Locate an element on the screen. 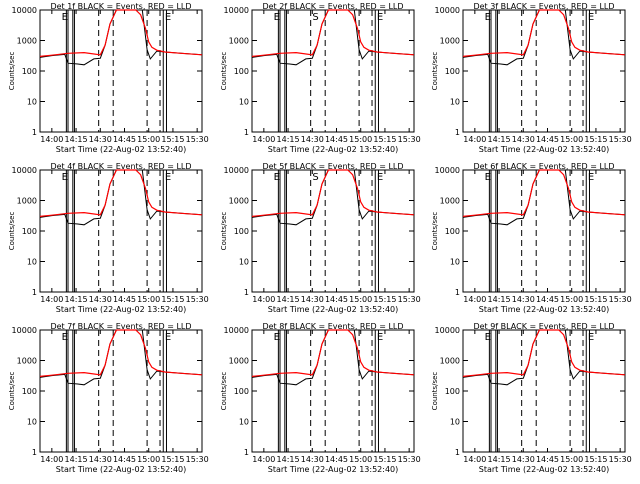 Image resolution: width=640 pixels, height=484 pixels. panel-7-ytick-label-0: 1 is located at coordinates (34, 452).